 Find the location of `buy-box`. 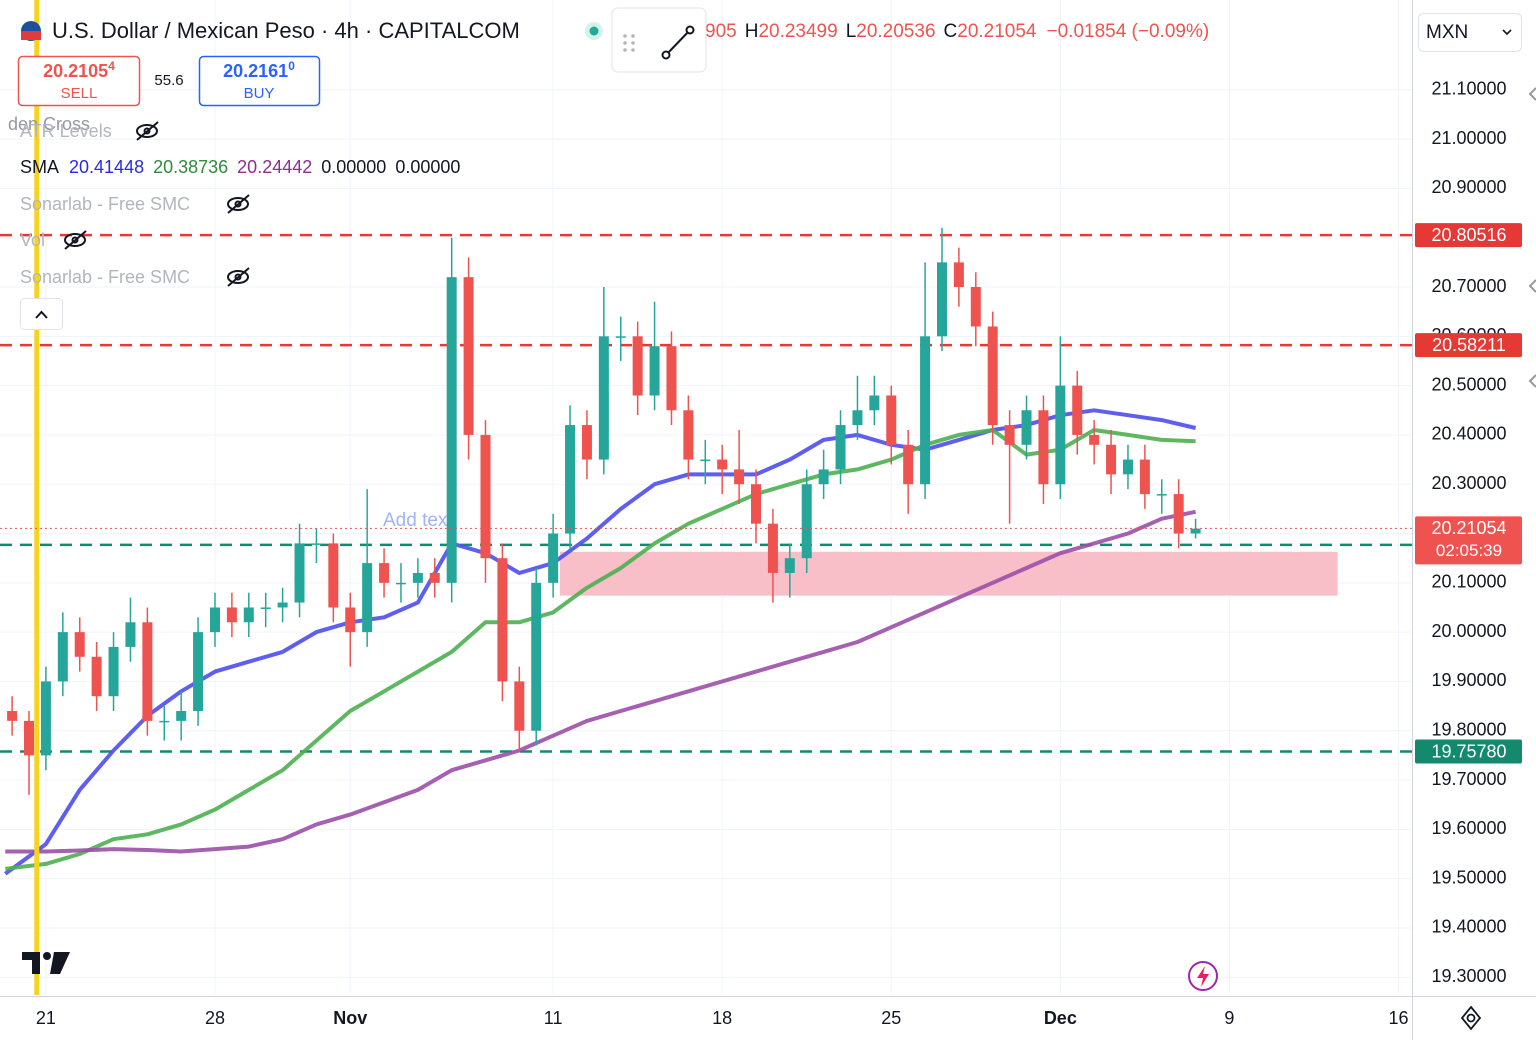

buy-box is located at coordinates (259, 81).